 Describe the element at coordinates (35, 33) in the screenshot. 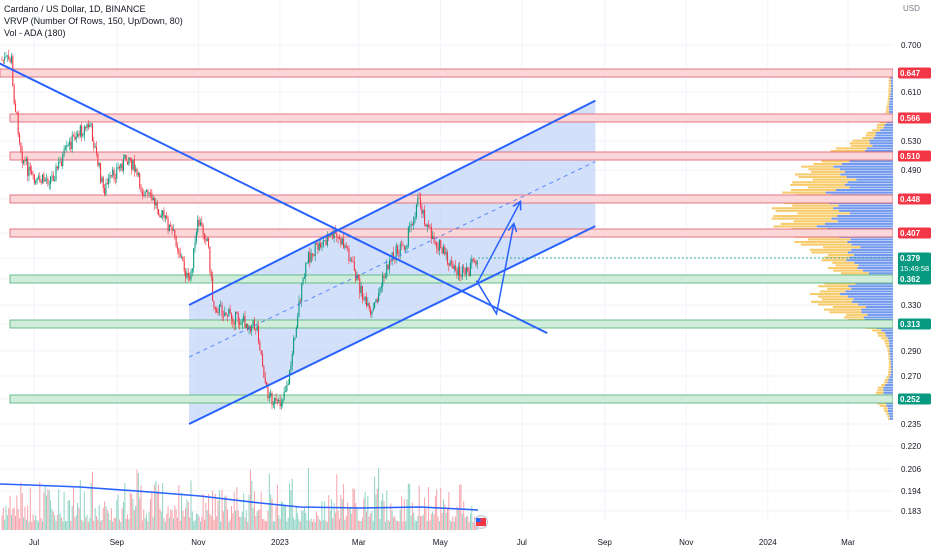

I see `volume-indicator-label: Vol - ADA (180)` at that location.